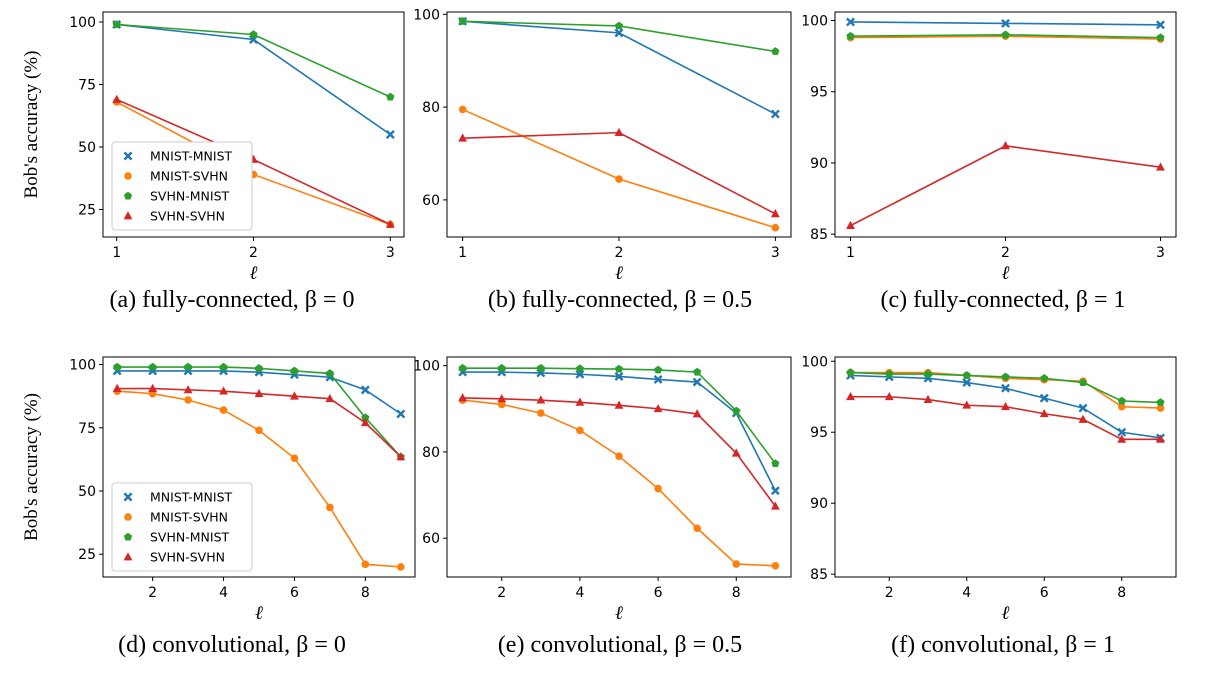  Describe the element at coordinates (87, 492) in the screenshot. I see `y-tick-label: 50` at that location.